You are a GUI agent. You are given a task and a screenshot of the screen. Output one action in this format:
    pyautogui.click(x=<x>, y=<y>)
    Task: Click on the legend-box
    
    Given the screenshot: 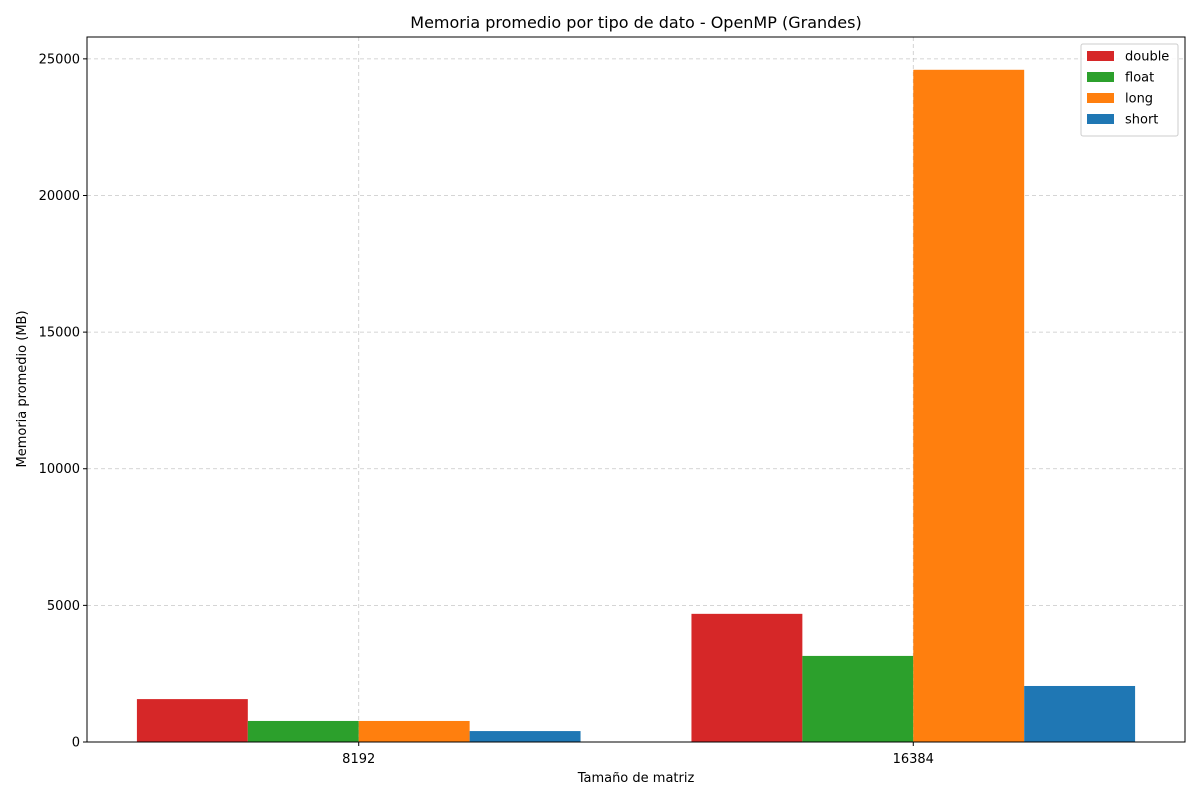 What is the action you would take?
    pyautogui.click(x=1129, y=90)
    